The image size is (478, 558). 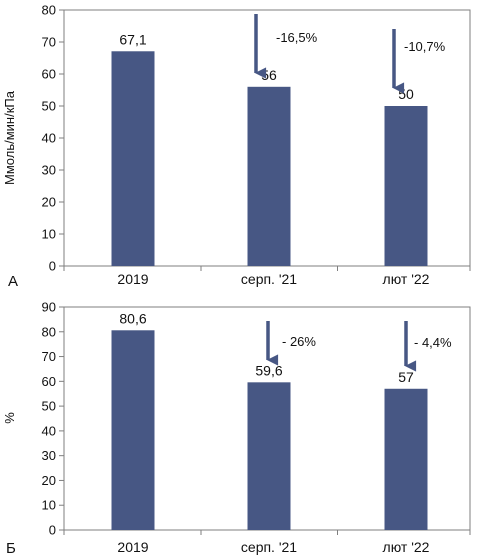 What do you see at coordinates (299, 341) in the screenshot?
I see `change-annotation: - 26%` at bounding box center [299, 341].